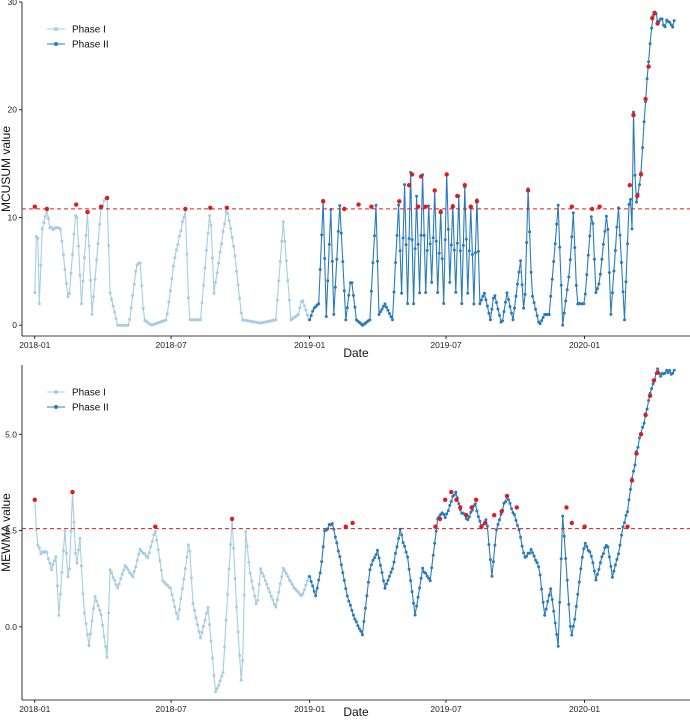 The image size is (690, 720). Describe the element at coordinates (89, 393) in the screenshot. I see `legend-label: Phase I` at that location.